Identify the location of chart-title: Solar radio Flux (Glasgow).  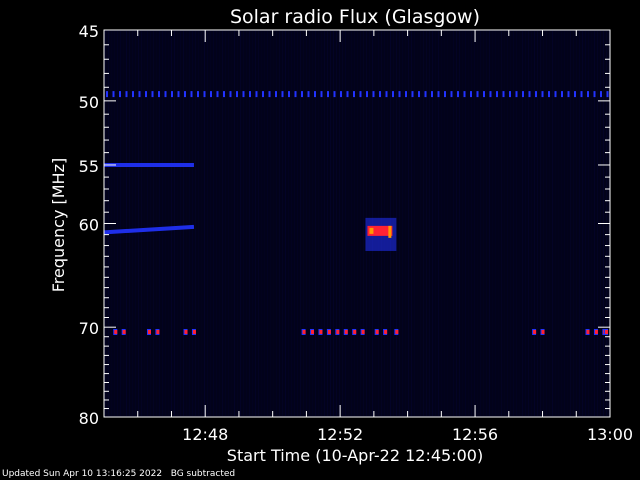
(355, 17).